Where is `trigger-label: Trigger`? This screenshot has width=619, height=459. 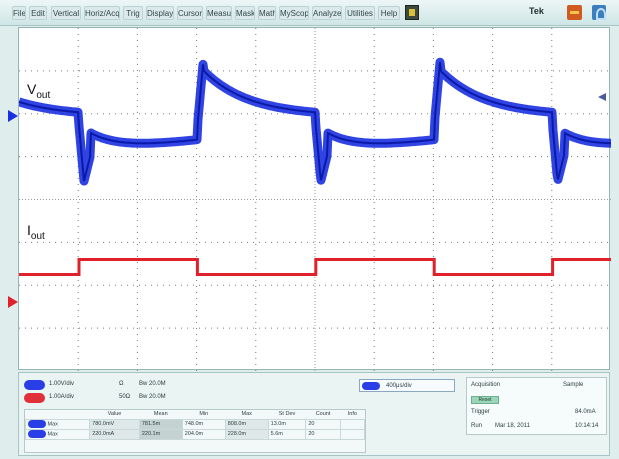 trigger-label: Trigger is located at coordinates (480, 412).